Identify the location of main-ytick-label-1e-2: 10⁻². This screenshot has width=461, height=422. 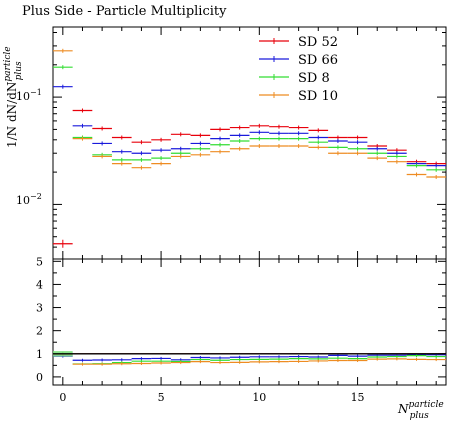
(29, 199).